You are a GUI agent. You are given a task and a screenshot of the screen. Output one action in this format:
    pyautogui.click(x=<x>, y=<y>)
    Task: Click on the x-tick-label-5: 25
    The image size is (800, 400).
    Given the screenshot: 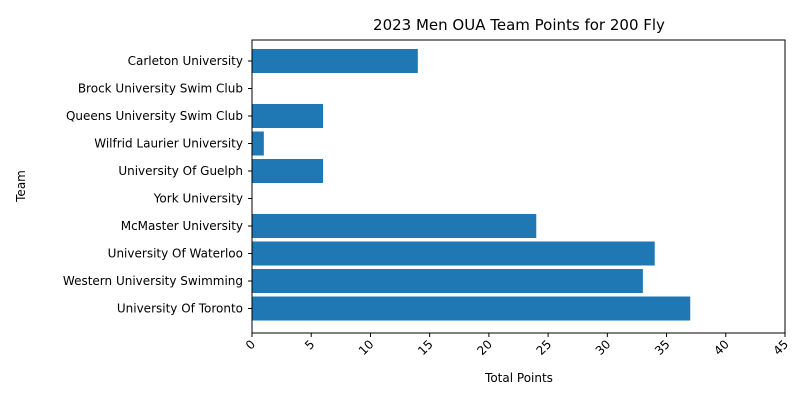 What is the action you would take?
    pyautogui.click(x=544, y=347)
    